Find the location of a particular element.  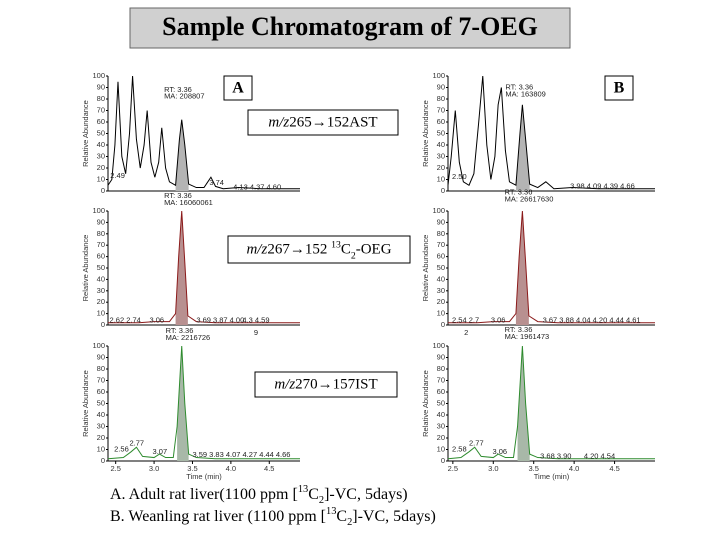

text-segment: ]-VC, 5days) is located at coordinates (366, 494).